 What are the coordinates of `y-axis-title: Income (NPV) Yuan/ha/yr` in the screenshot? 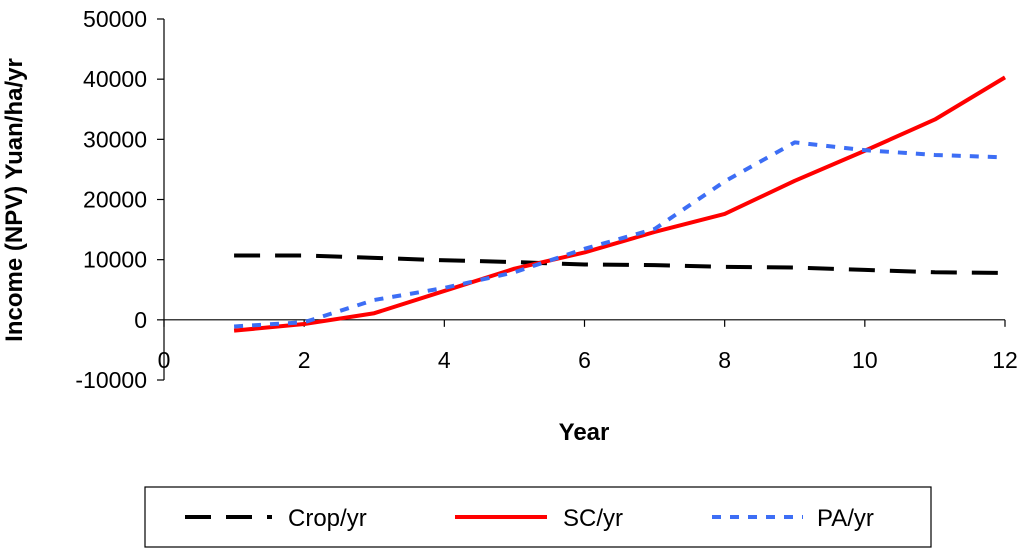 It's located at (14, 200).